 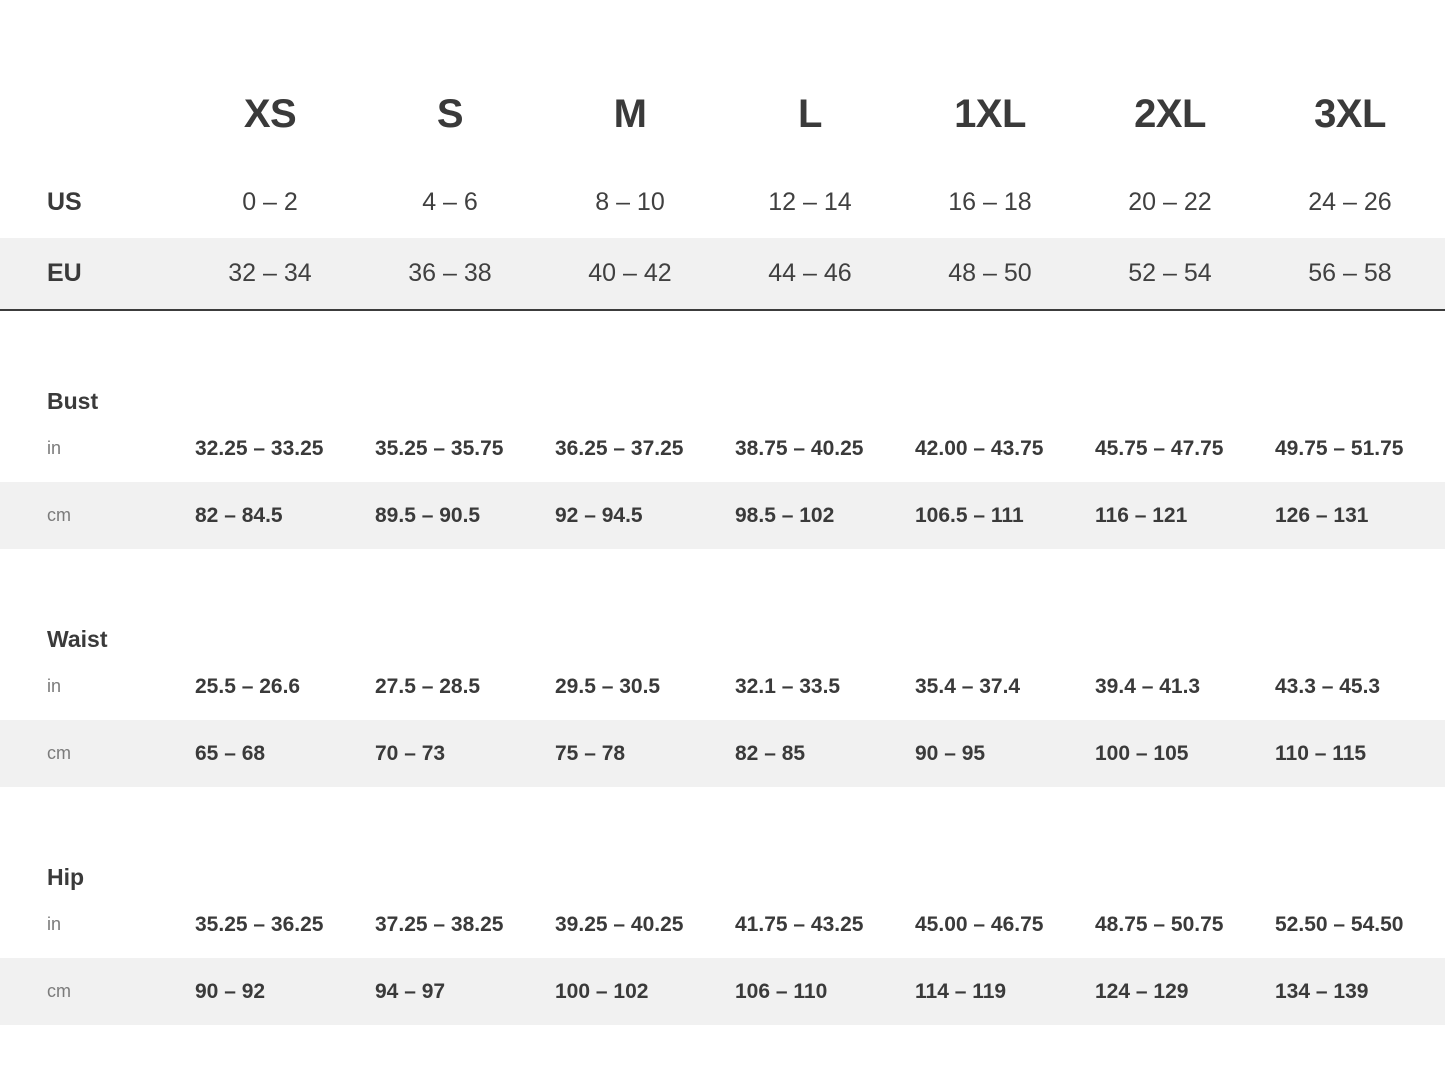 I want to click on eu-3xl: 56 – 58, so click(x=1350, y=273).